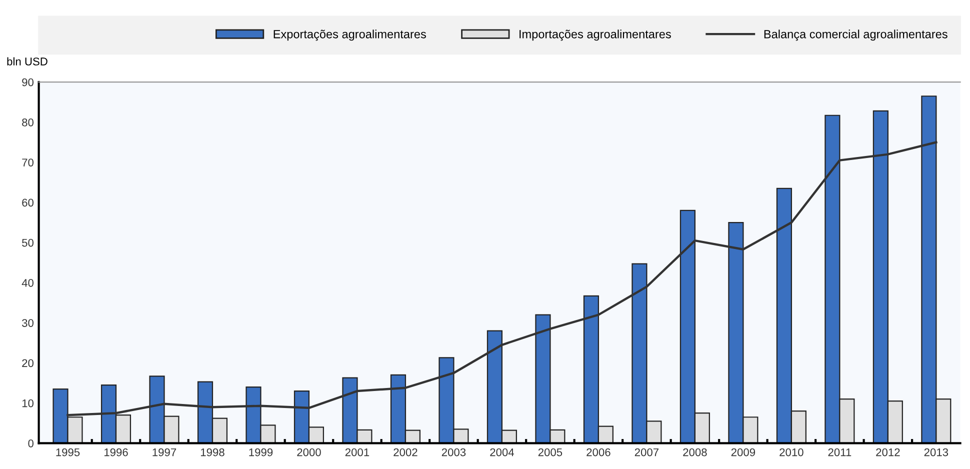  I want to click on x-tick-label: 1995, so click(68, 452).